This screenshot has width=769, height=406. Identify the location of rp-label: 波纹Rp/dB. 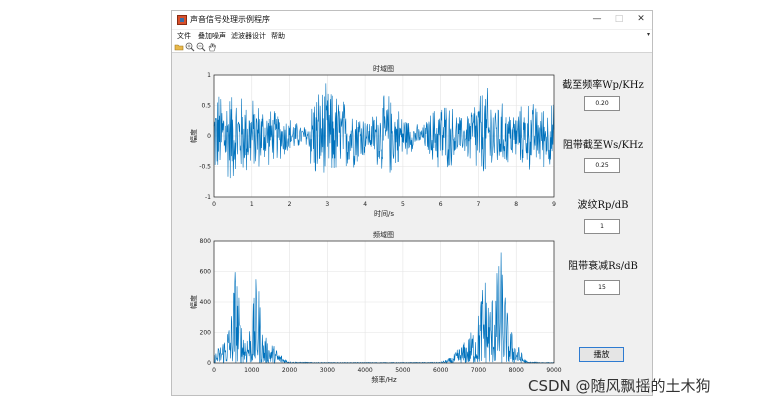
(603, 205).